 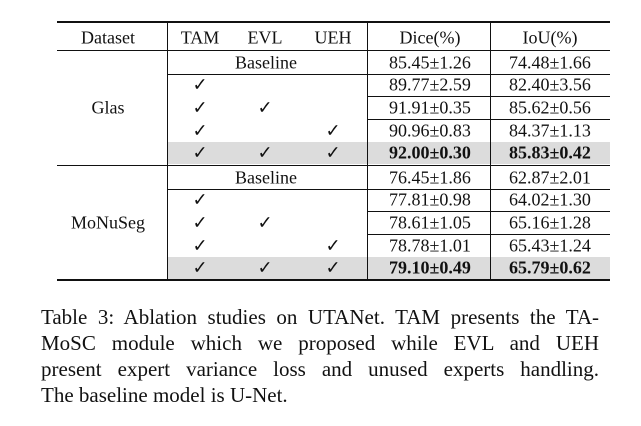 I want to click on metric-cell: 92.00±0.30, so click(x=430, y=152).